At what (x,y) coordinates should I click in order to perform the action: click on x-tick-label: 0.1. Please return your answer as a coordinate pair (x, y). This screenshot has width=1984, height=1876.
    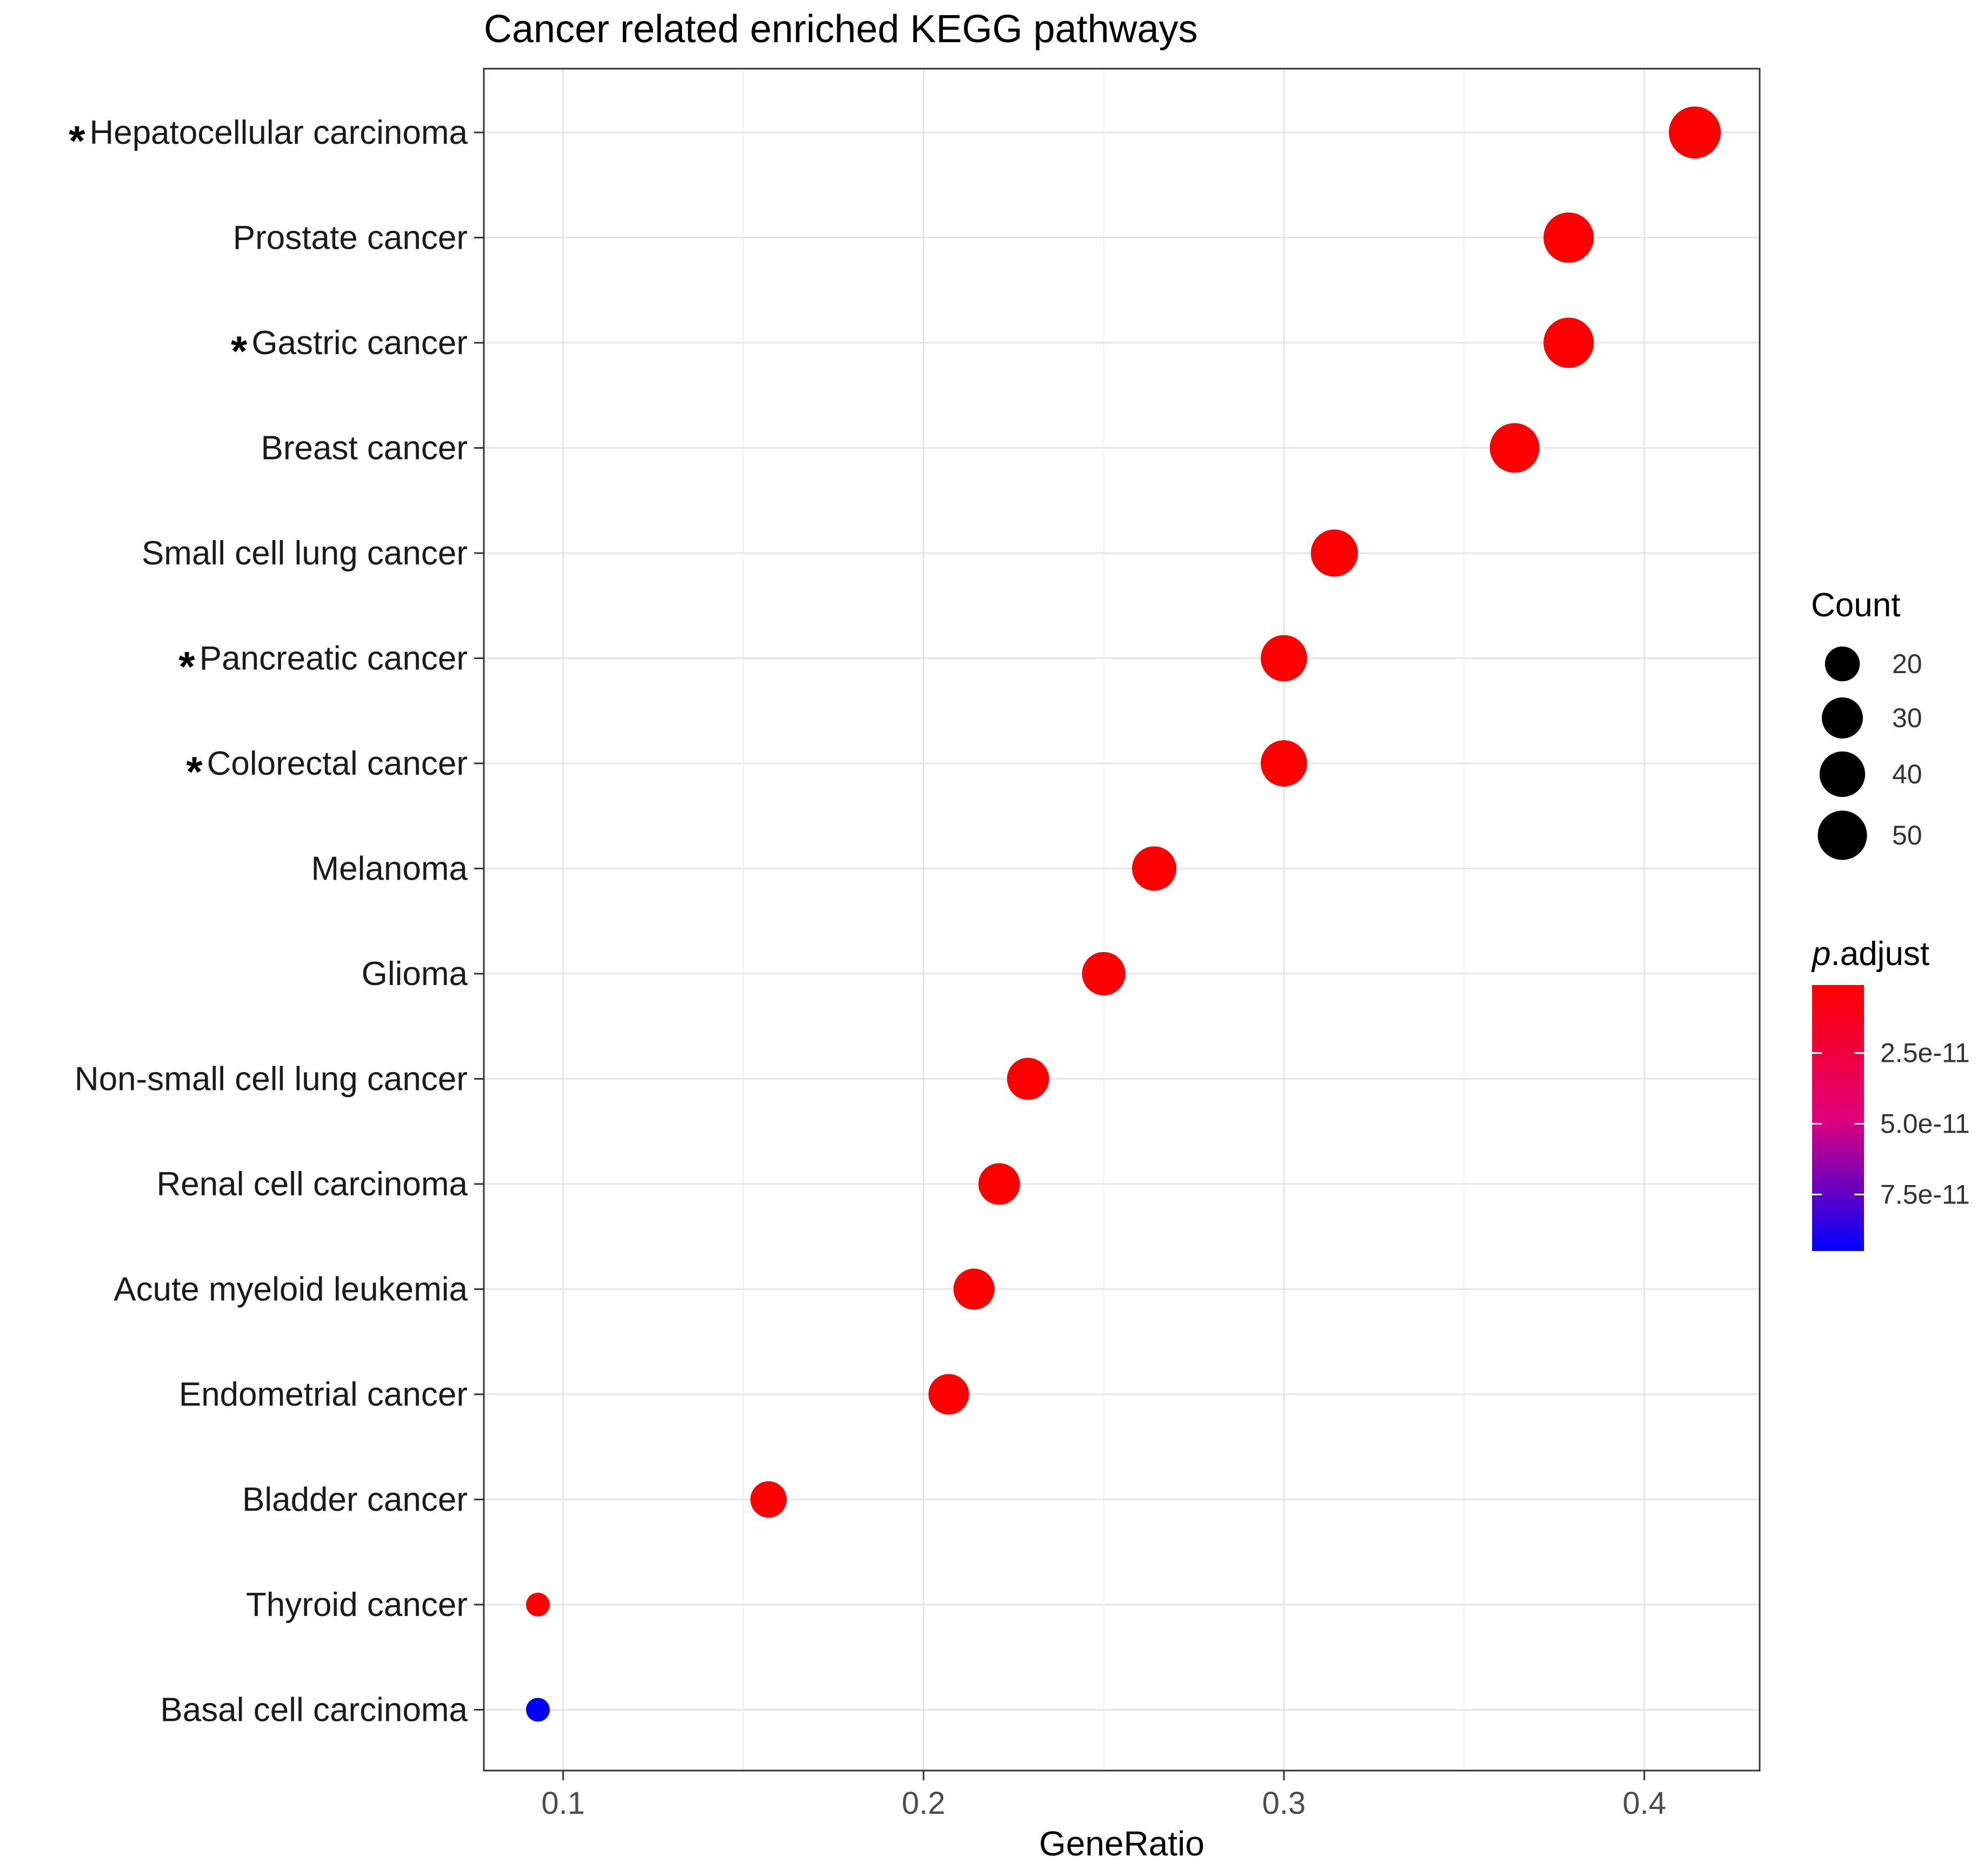
    Looking at the image, I should click on (563, 1804).